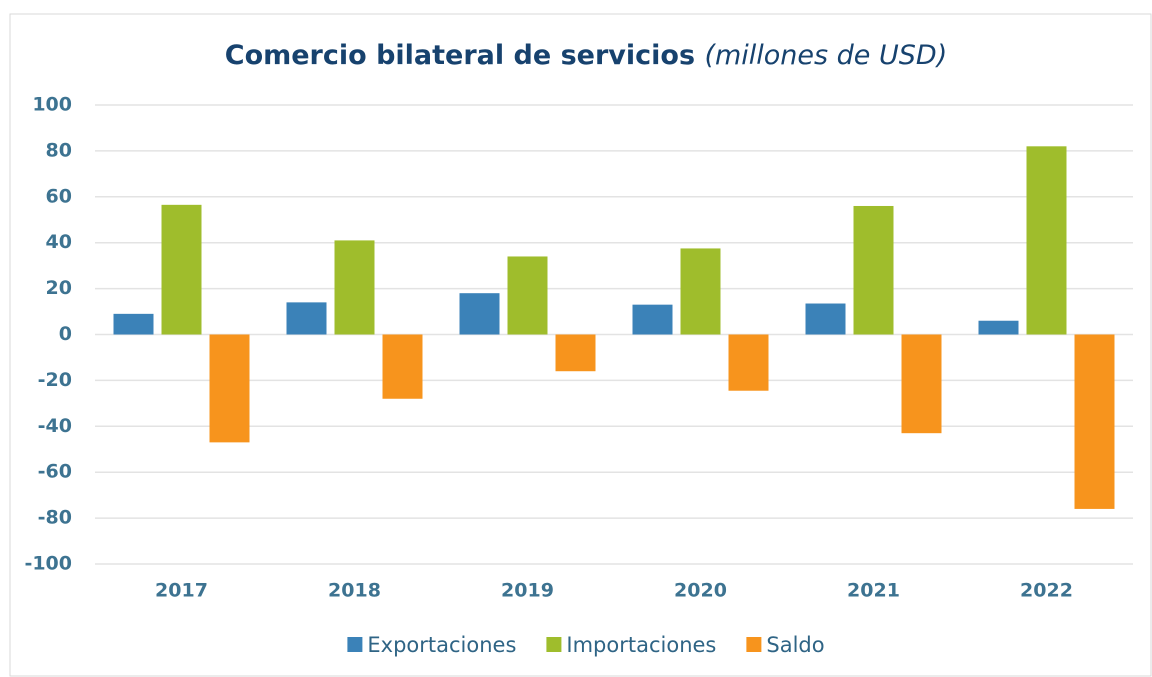 The width and height of the screenshot is (1152, 677). I want to click on legend-label: Importaciones, so click(641, 645).